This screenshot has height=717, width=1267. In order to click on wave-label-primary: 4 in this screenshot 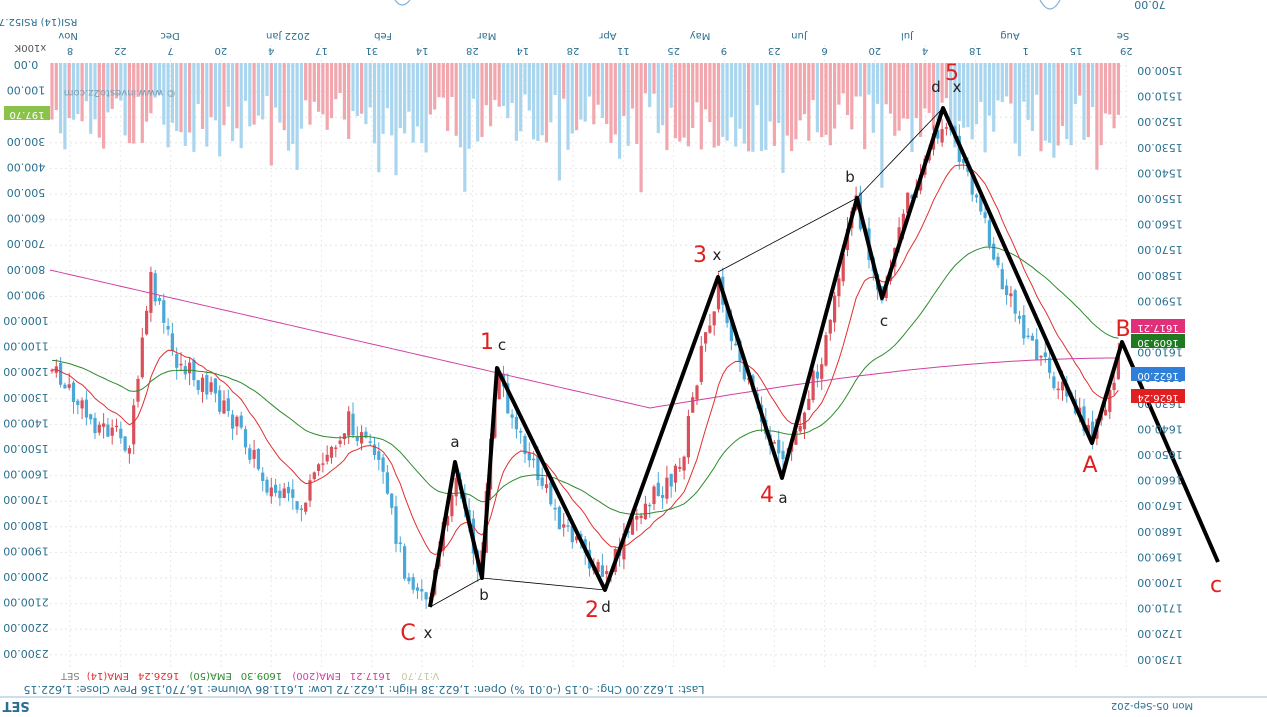, I will do `click(767, 495)`.